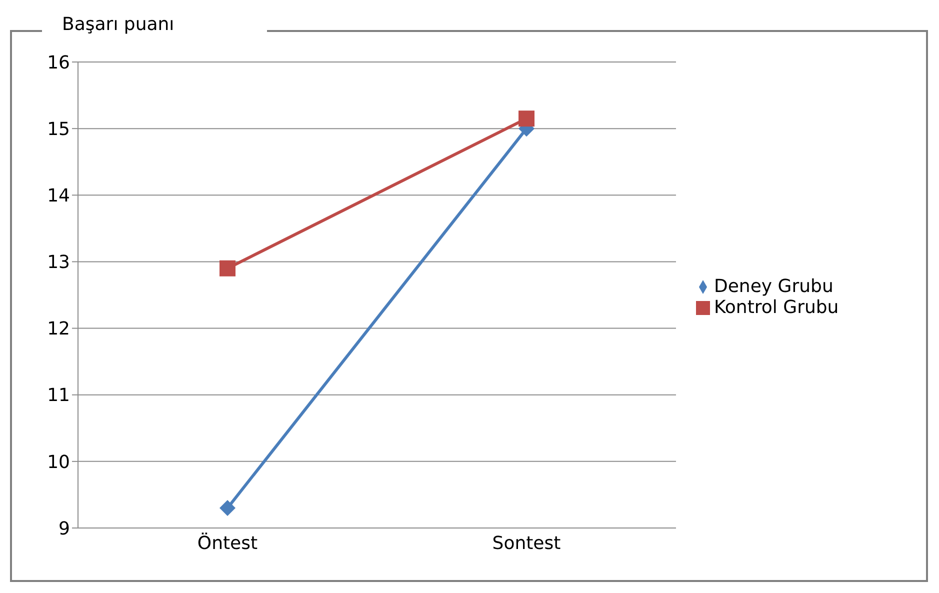 The height and width of the screenshot is (593, 939). Describe the element at coordinates (227, 543) in the screenshot. I see `x-tick-label: Öntest` at that location.